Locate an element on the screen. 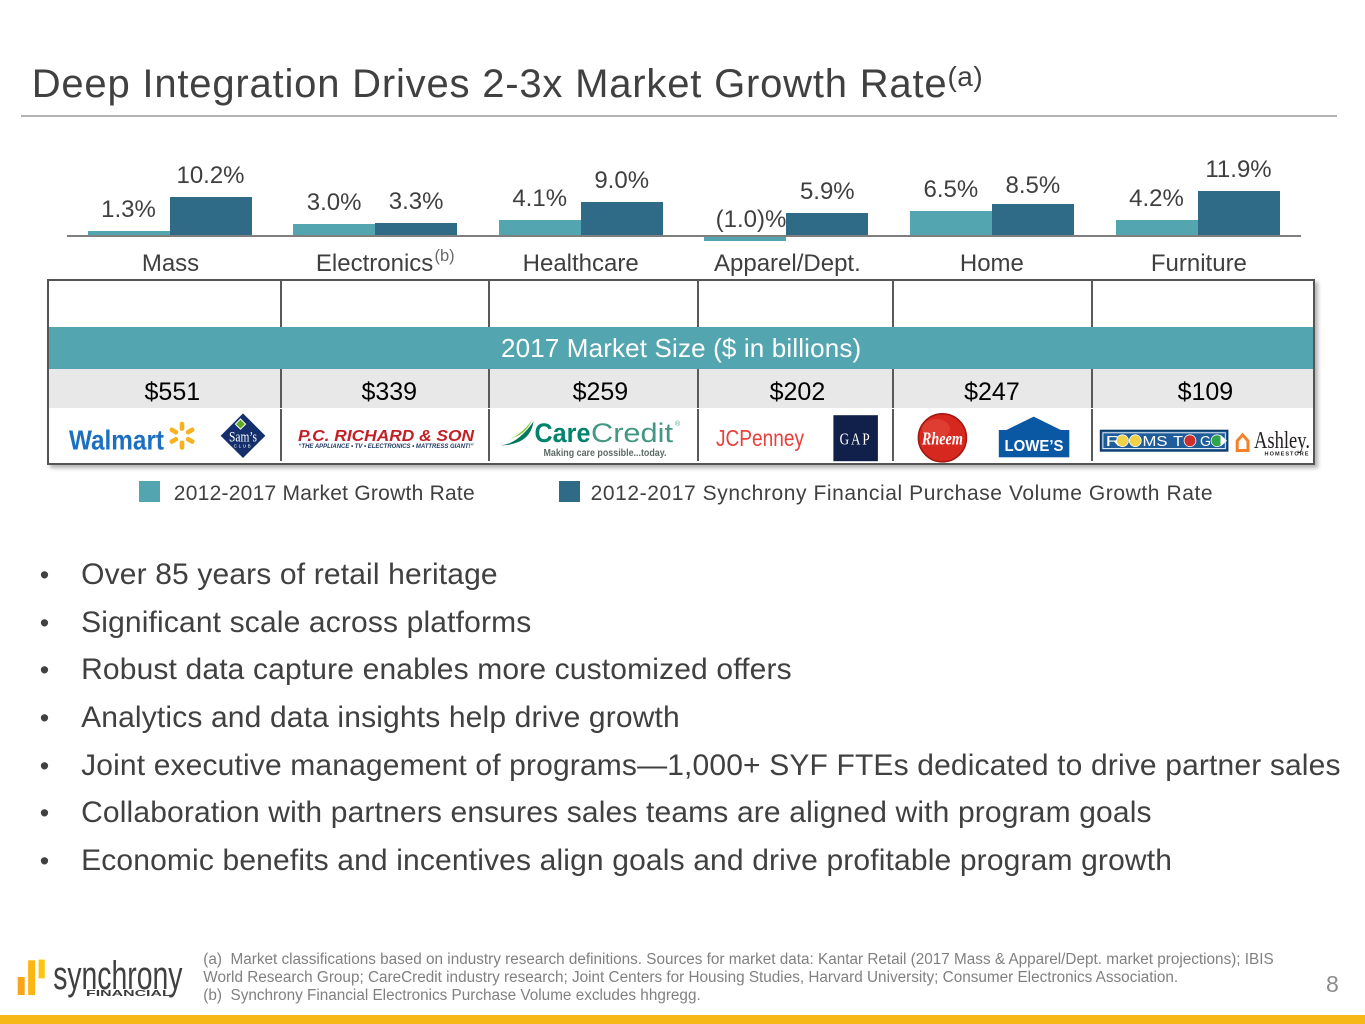  svg-text: synchrony is located at coordinates (118, 976).